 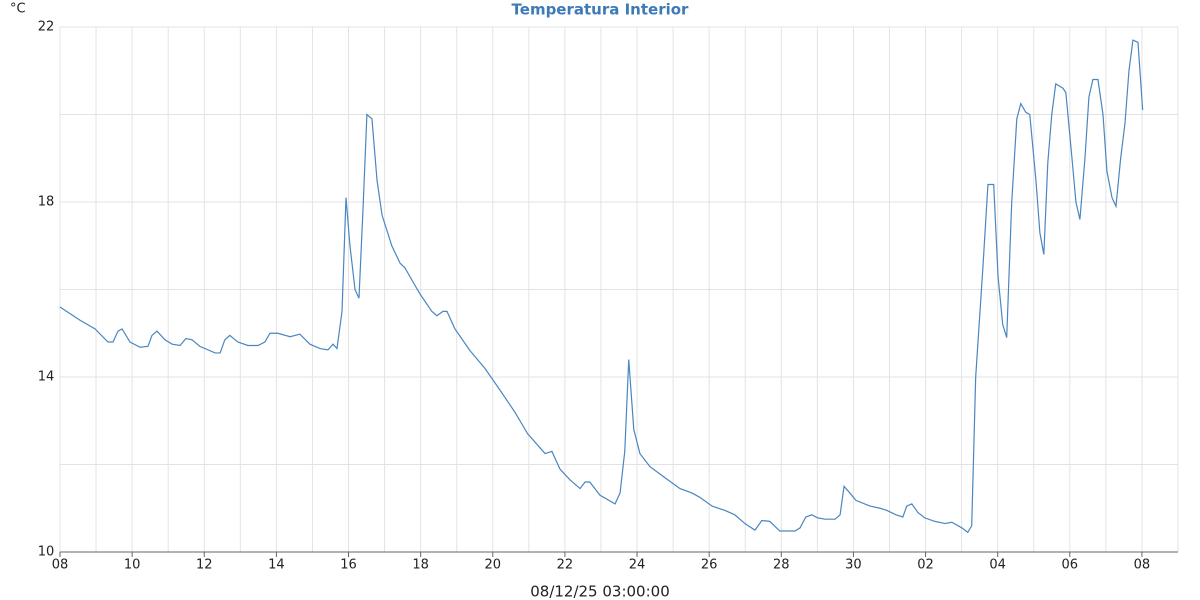 I want to click on x-tick-label: 10, so click(x=132, y=565).